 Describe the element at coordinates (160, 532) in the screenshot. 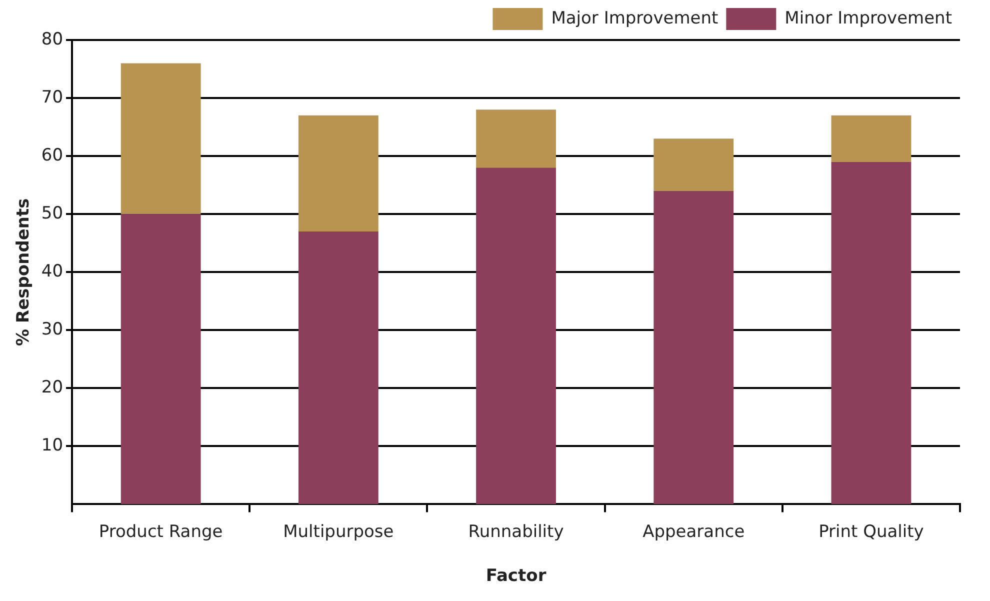

I see `x-tick-label: Product Range` at that location.